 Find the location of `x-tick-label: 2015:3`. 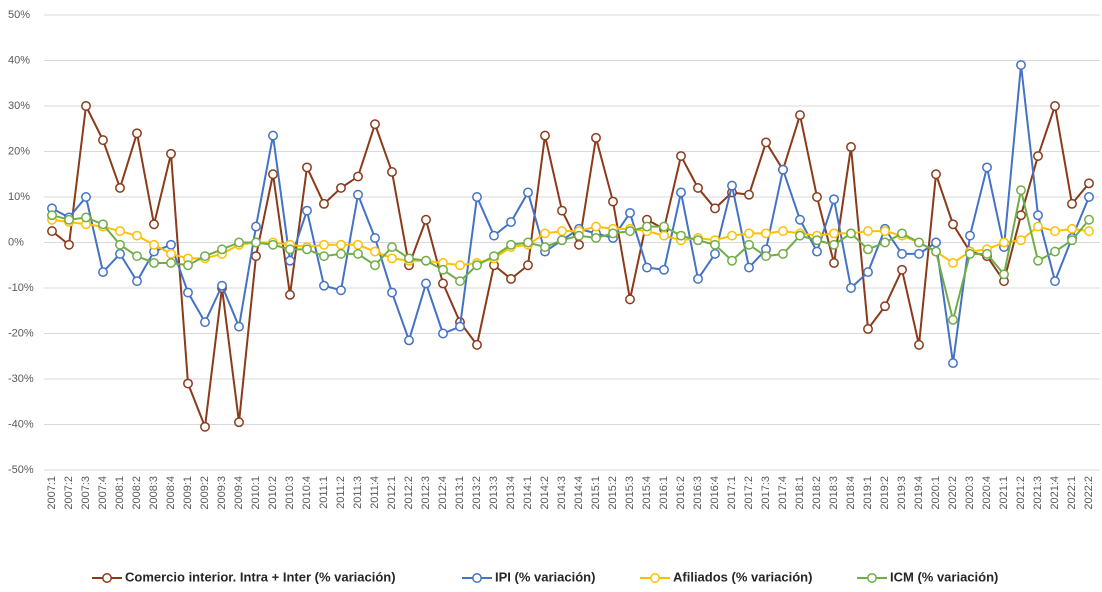

x-tick-label: 2015:3 is located at coordinates (630, 493).